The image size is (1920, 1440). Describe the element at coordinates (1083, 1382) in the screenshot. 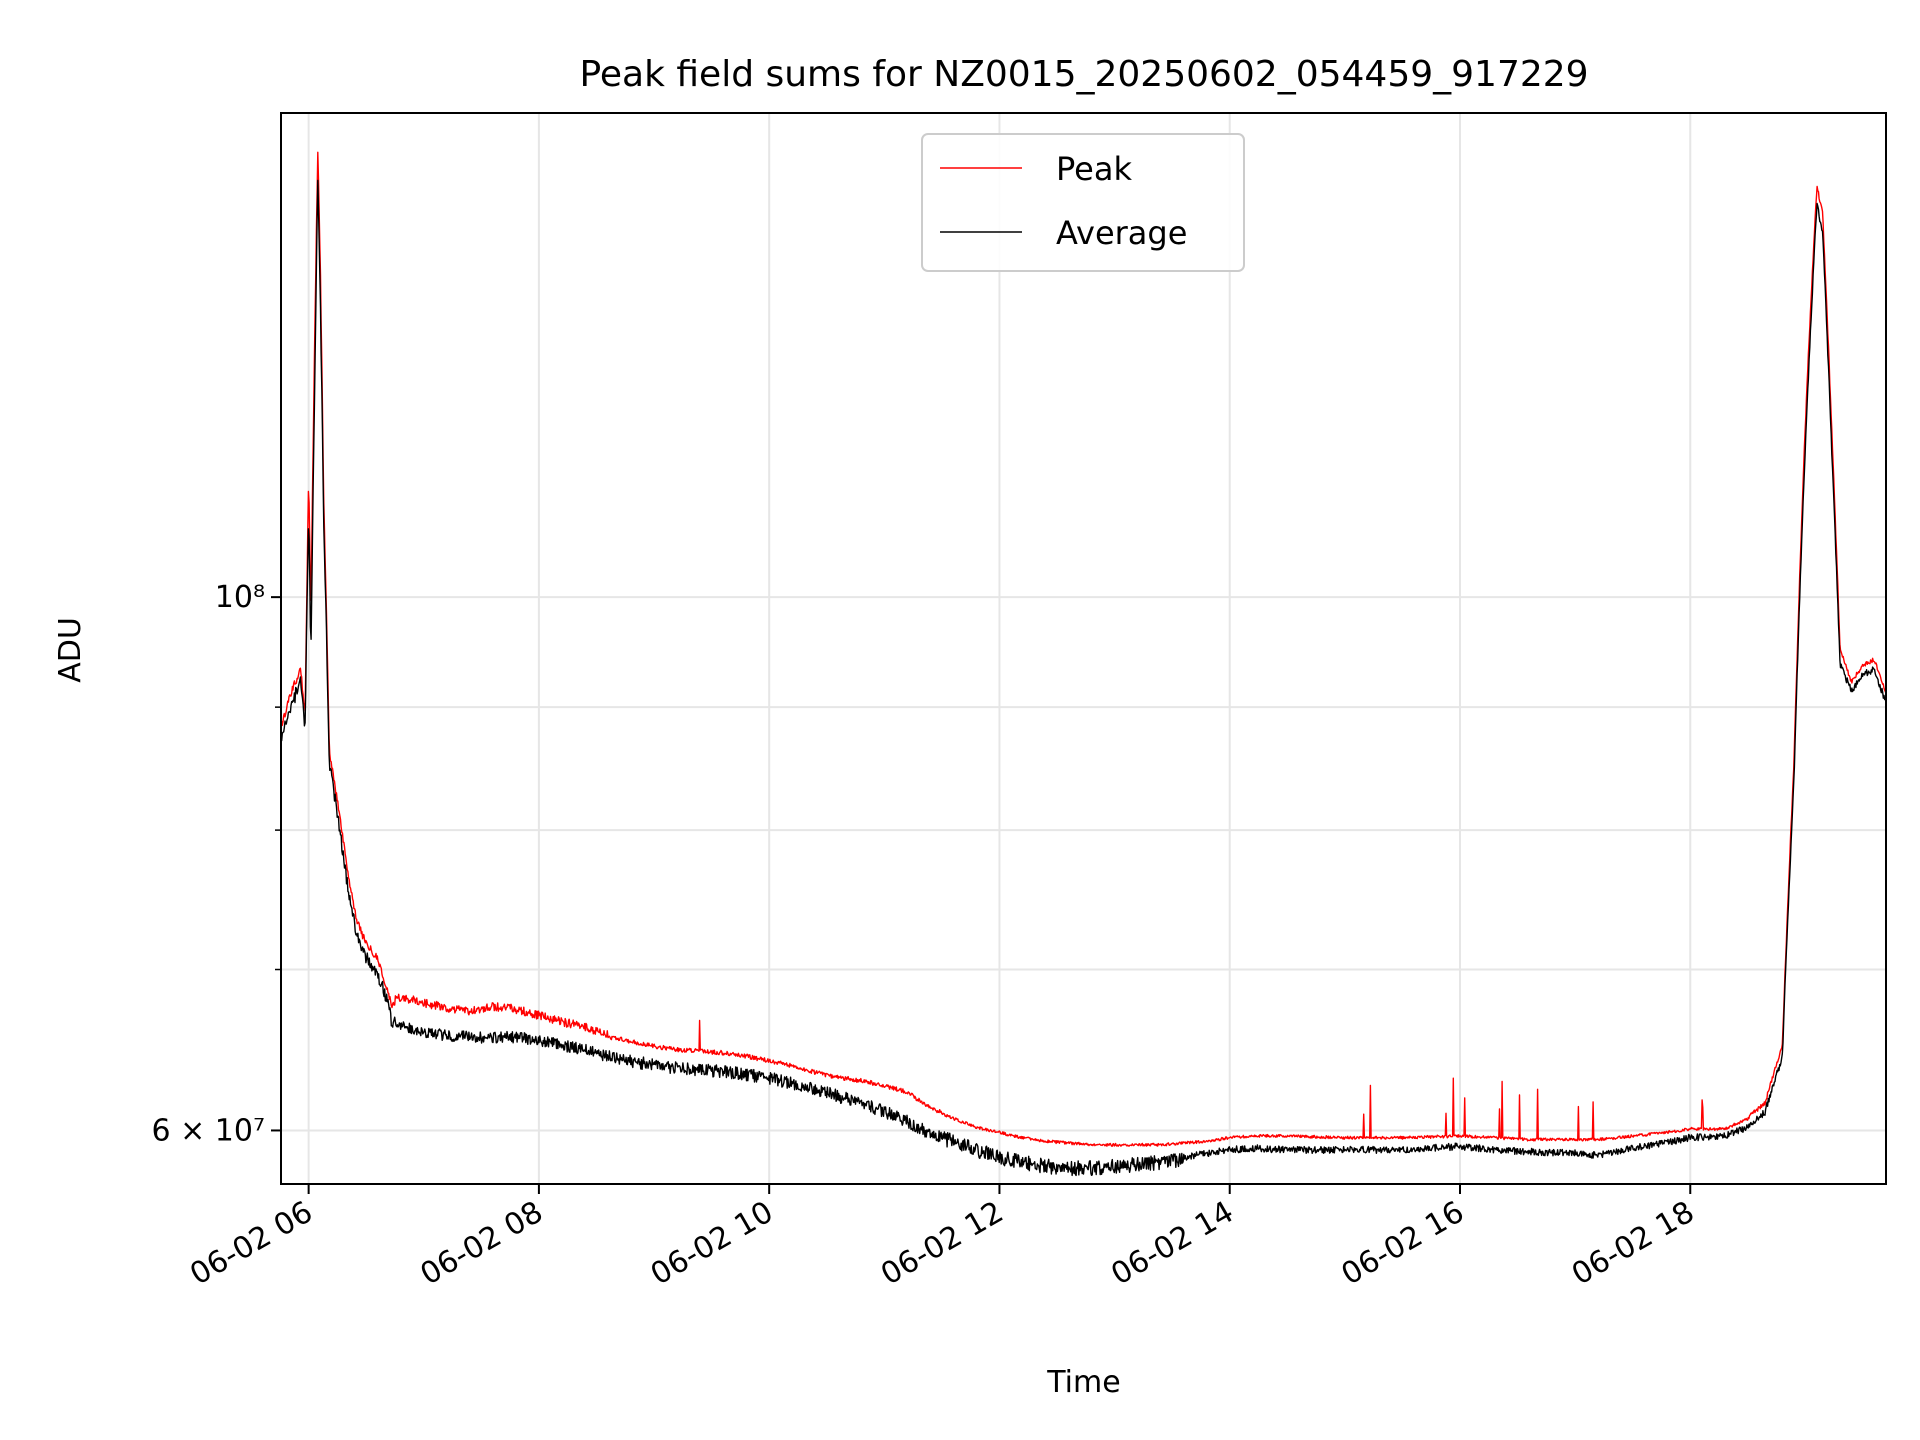

I see `x-axis-label: Time` at that location.